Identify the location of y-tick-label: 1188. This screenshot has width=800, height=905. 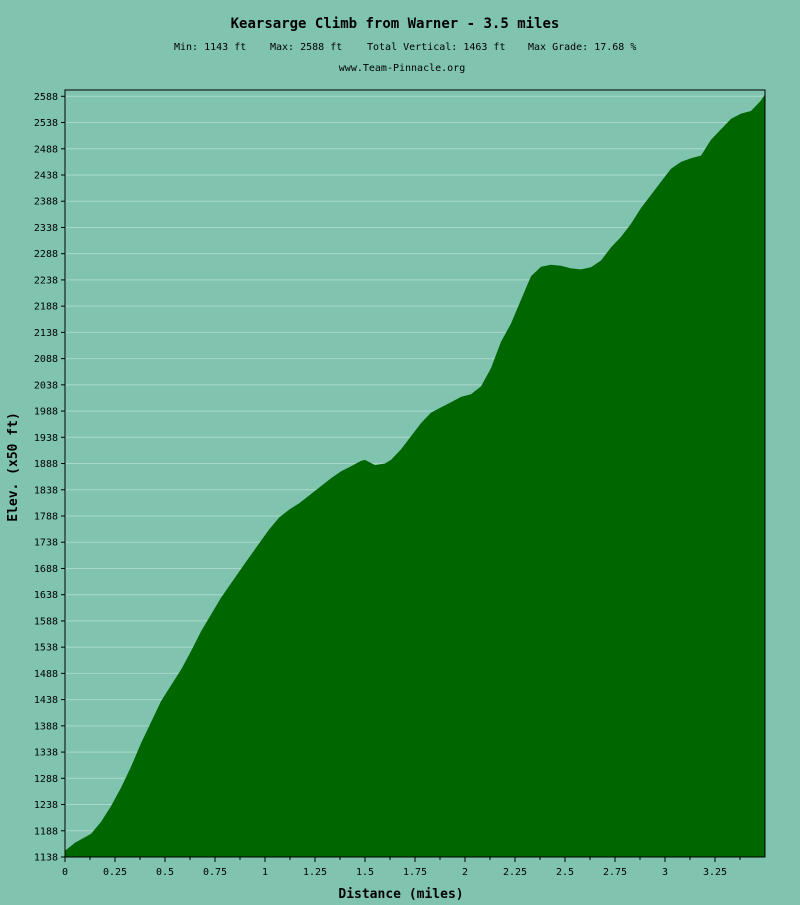
(46, 831).